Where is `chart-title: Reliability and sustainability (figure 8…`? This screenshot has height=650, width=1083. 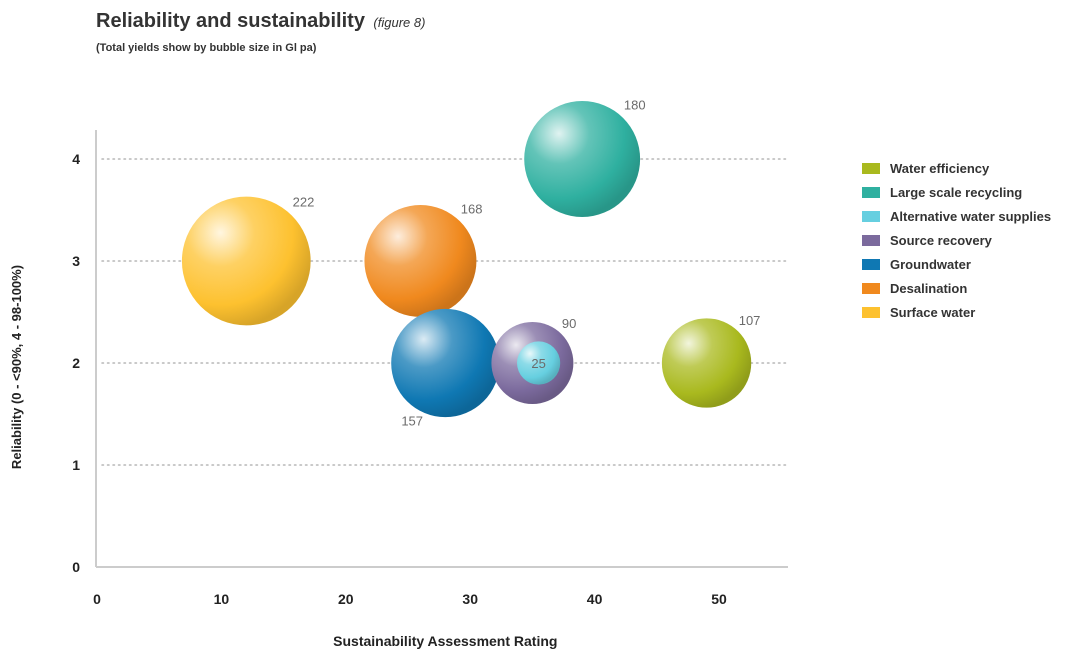
chart-title: Reliability and sustainability (figure 8… is located at coordinates (260, 21).